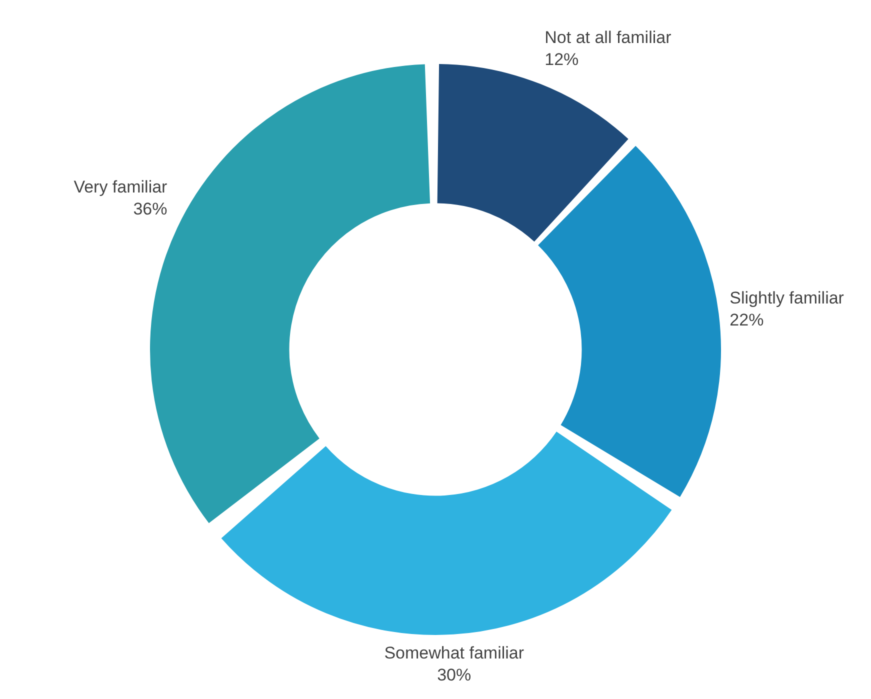  Describe the element at coordinates (454, 653) in the screenshot. I see `slice-label: Somewhat familiar` at that location.